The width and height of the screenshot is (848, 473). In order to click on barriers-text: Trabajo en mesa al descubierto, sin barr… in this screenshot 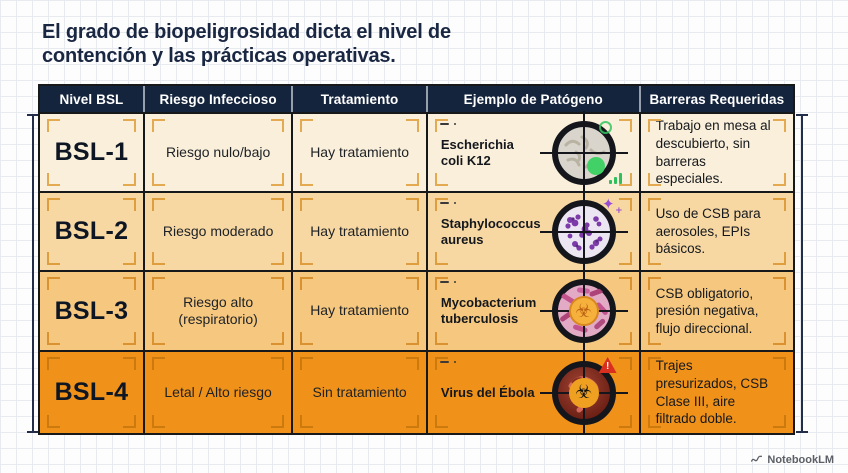, I will do `click(713, 152)`.